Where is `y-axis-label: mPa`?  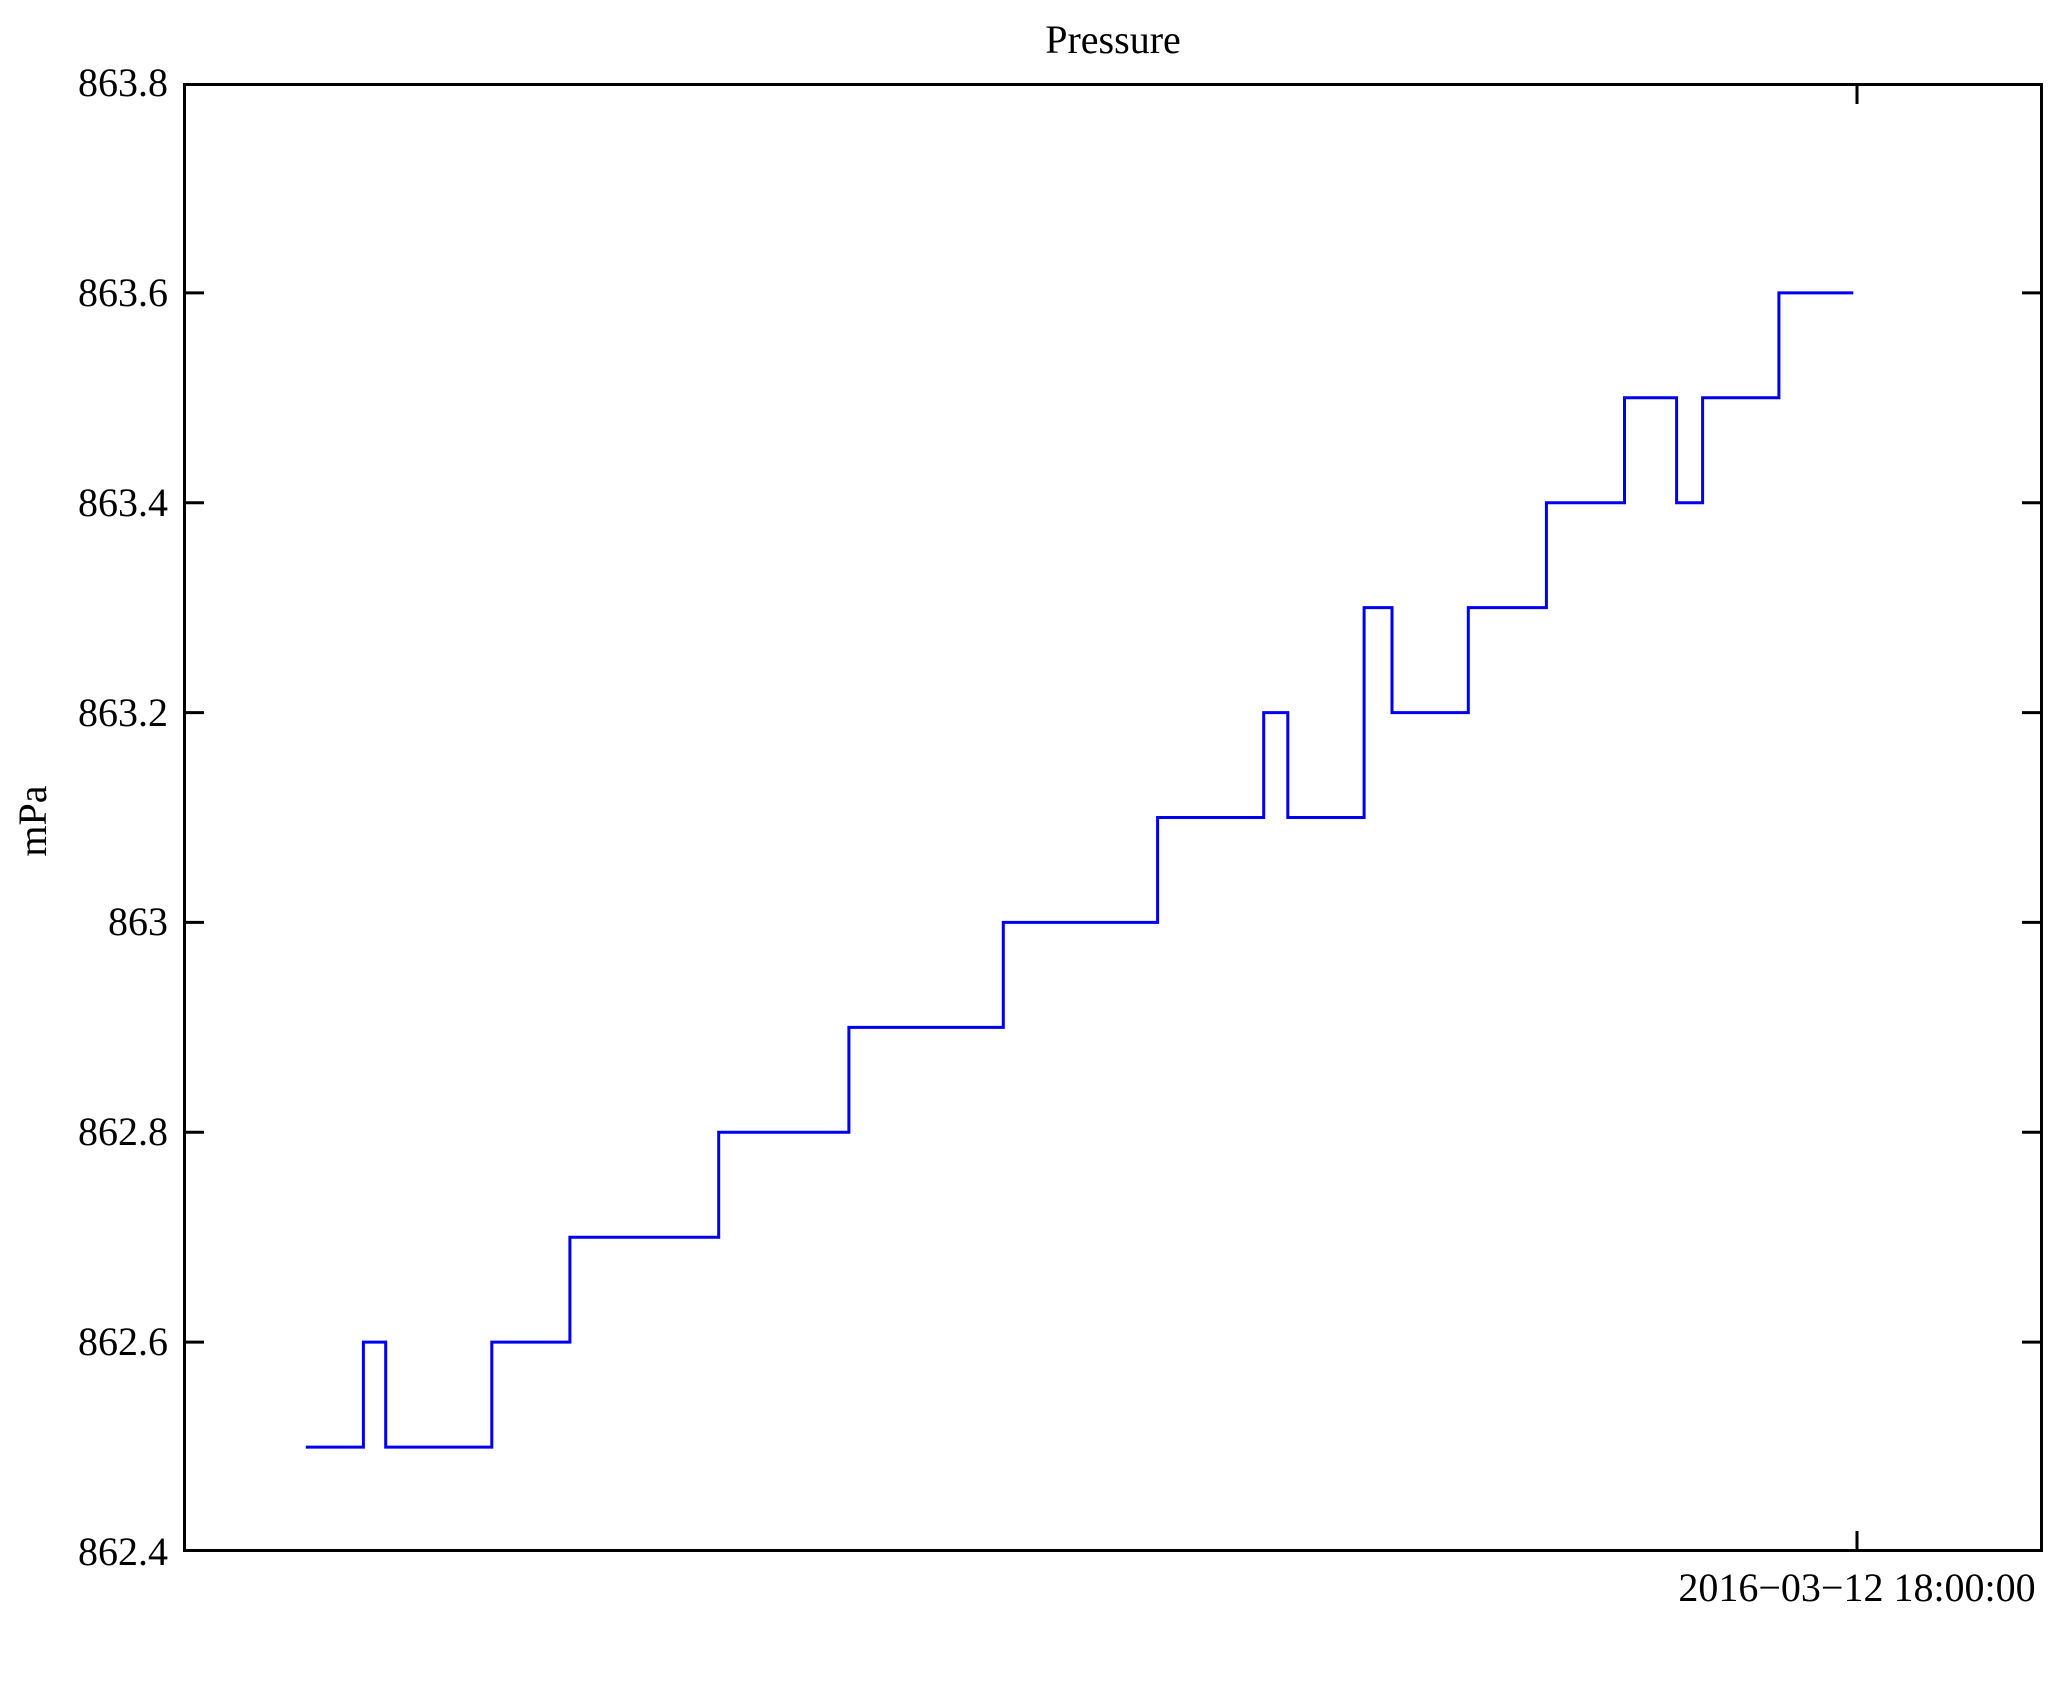 y-axis-label: mPa is located at coordinates (32, 821).